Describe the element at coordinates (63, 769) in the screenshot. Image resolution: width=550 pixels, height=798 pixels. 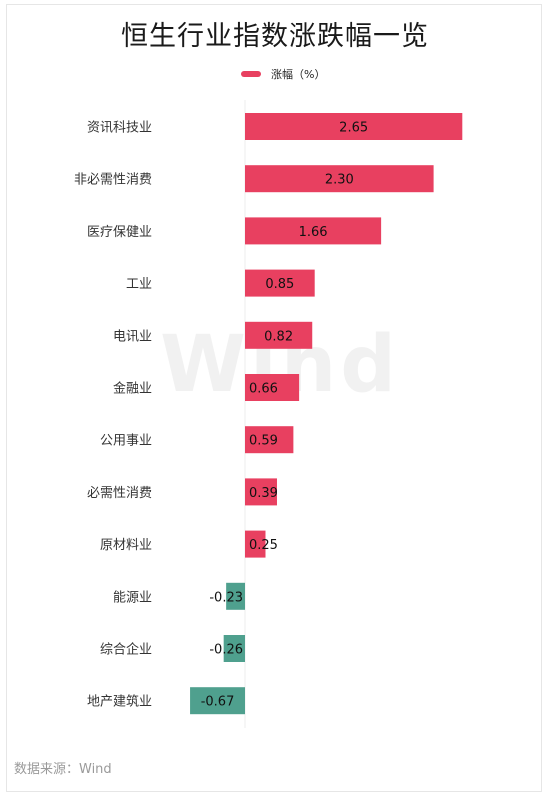
I see `source-note: 数据来源：Wind` at that location.